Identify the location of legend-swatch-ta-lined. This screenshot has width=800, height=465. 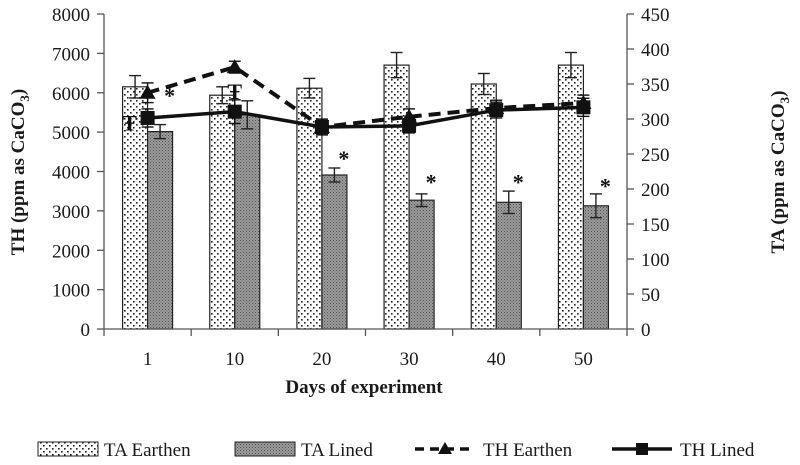
(265, 449).